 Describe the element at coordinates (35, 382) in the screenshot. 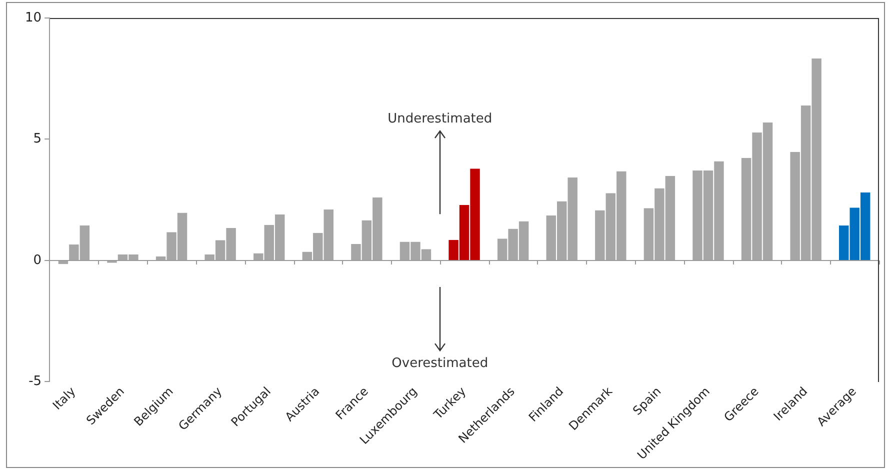

I see `y-tick-label: -5` at that location.